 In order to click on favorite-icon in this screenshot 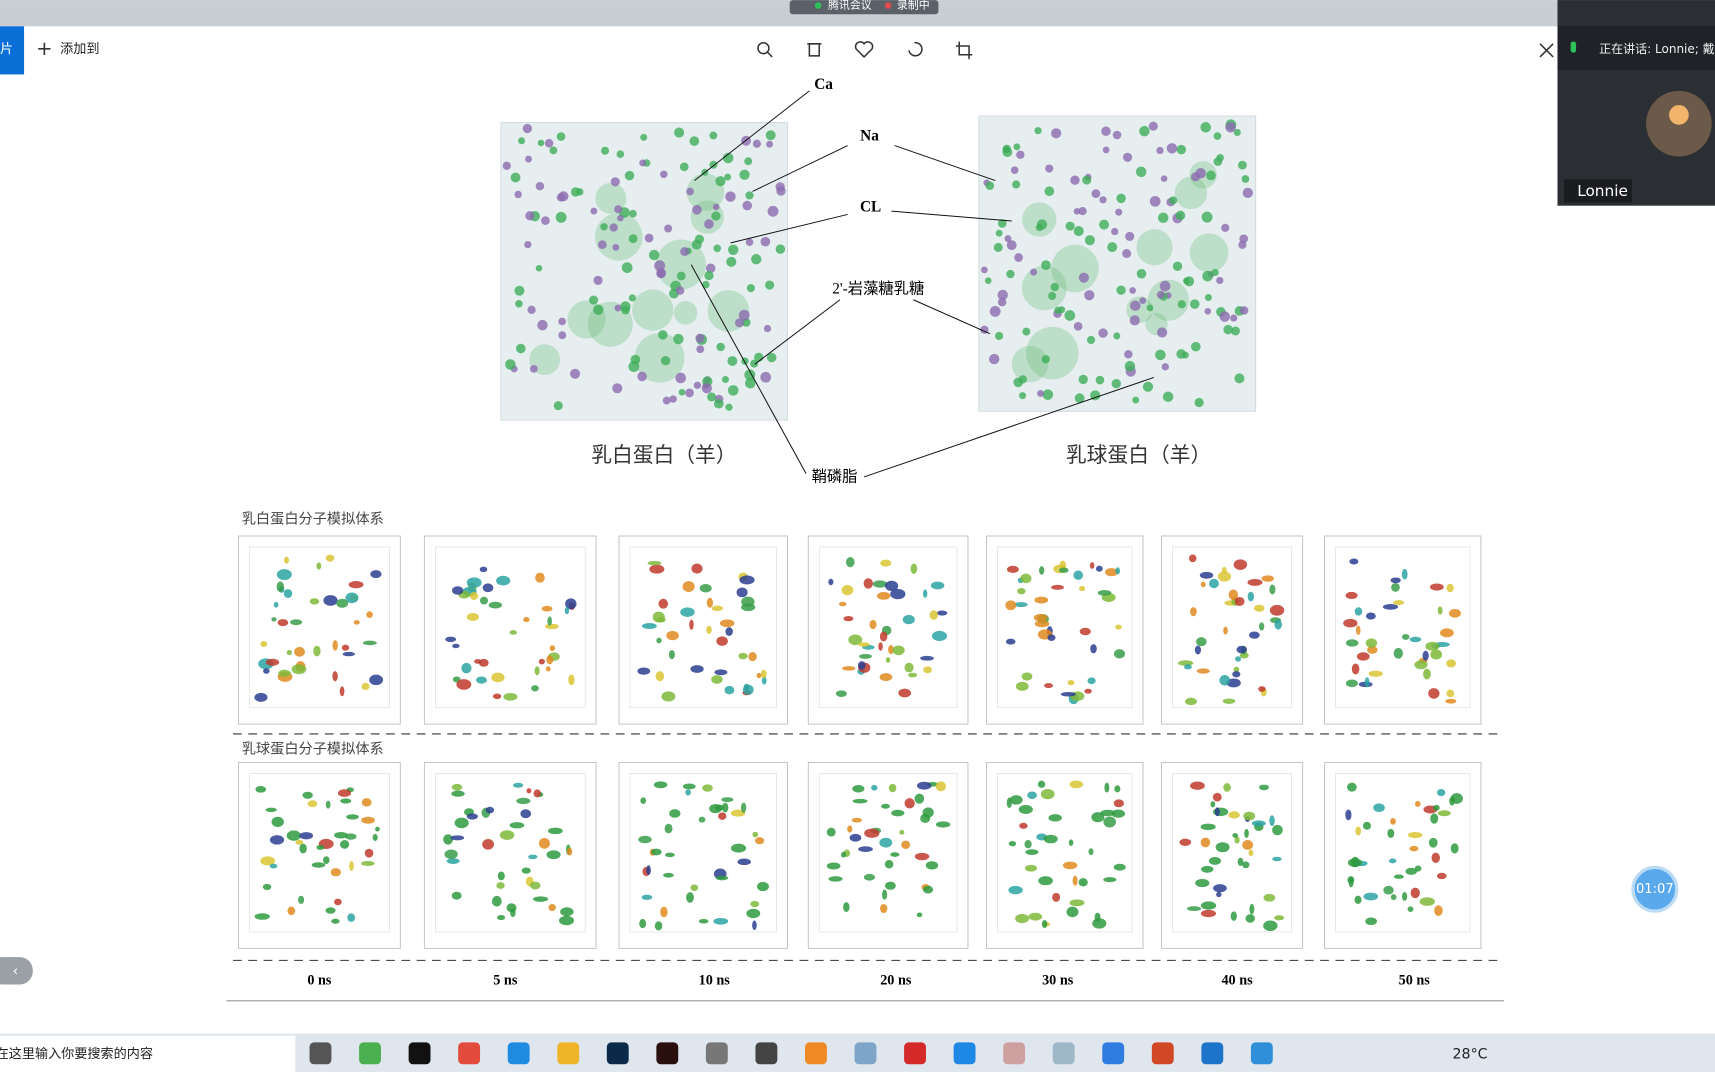, I will do `click(864, 50)`.